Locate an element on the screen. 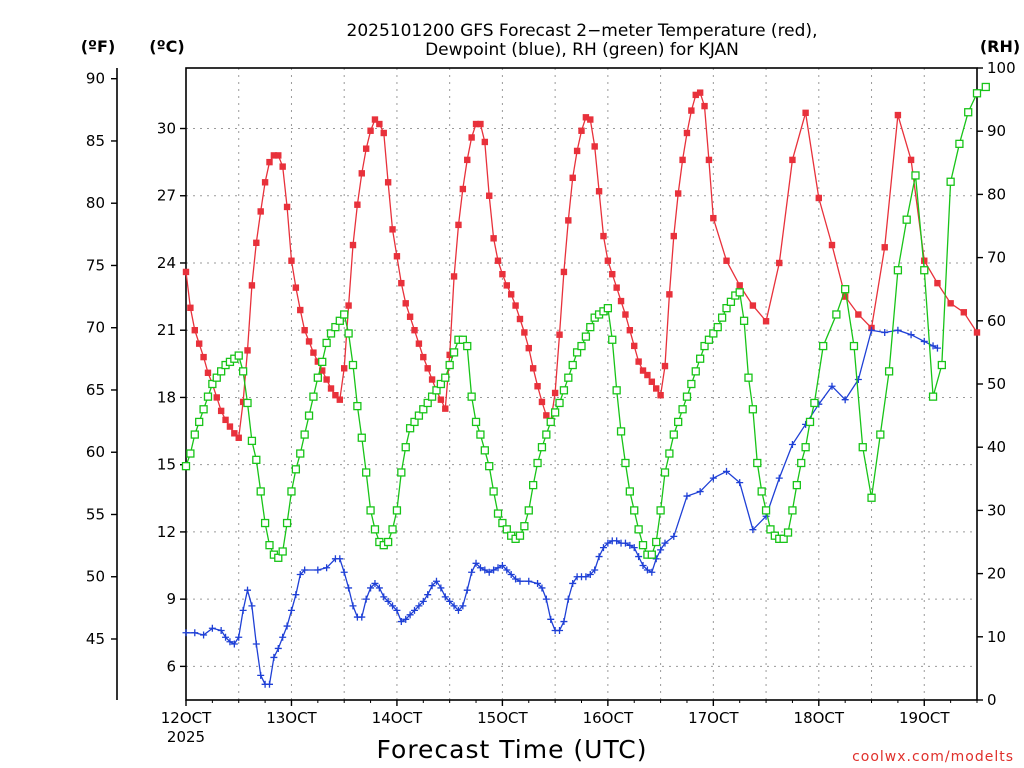 The width and height of the screenshot is (1024, 768). celsius-unit-label: (ºC) is located at coordinates (166, 46).